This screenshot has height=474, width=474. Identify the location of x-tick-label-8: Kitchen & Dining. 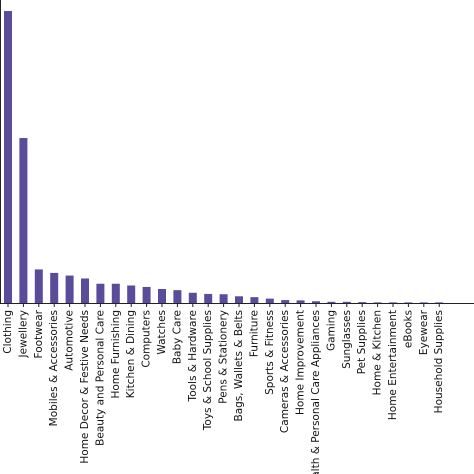
(131, 354).